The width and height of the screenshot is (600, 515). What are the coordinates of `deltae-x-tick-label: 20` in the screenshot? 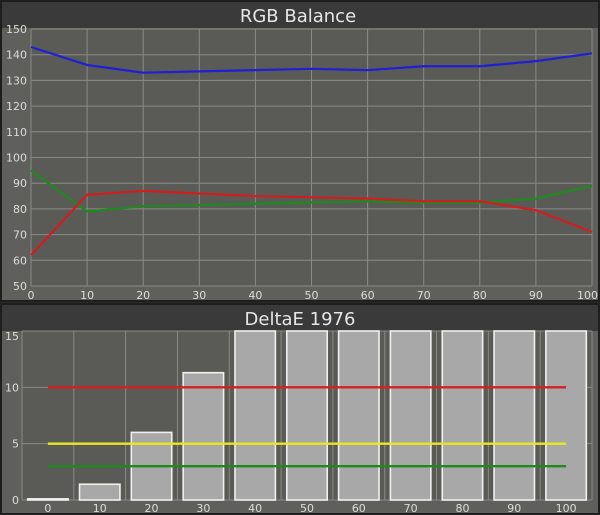 It's located at (152, 508).